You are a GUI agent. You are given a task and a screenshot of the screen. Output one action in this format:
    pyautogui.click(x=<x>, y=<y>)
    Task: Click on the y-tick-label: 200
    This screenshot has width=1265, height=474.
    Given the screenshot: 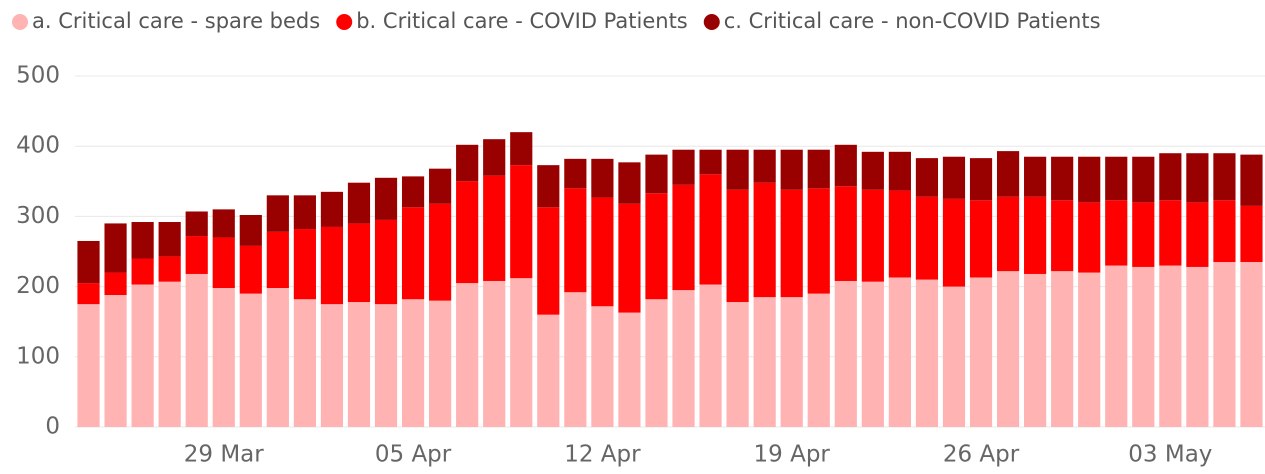 What is the action you would take?
    pyautogui.click(x=38, y=286)
    